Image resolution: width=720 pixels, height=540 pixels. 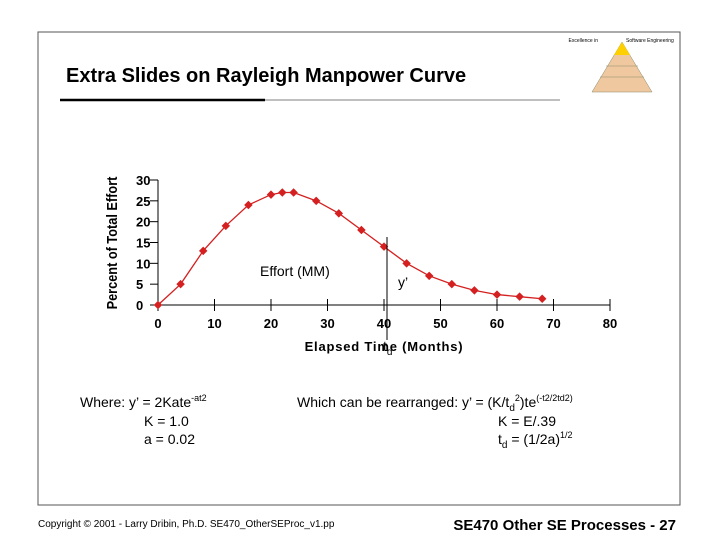 What do you see at coordinates (390, 352) in the screenshot?
I see `marker-label-sub: d` at bounding box center [390, 352].